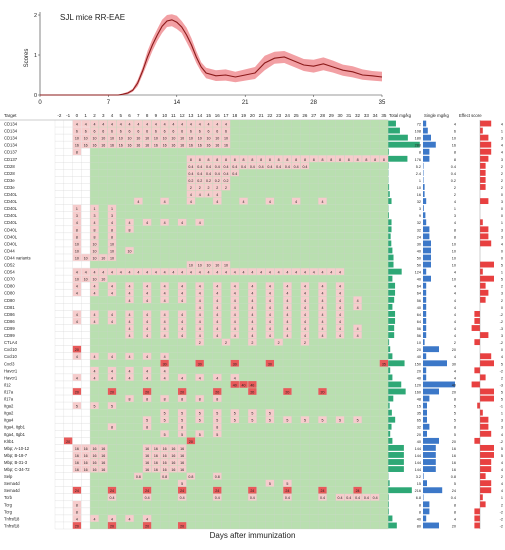 This screenshot has height=550, width=505. Describe the element at coordinates (253, 265) in the screenshot. I see `heatmap-row: CD52 10 10 10 10 10 50 10 5` at that location.